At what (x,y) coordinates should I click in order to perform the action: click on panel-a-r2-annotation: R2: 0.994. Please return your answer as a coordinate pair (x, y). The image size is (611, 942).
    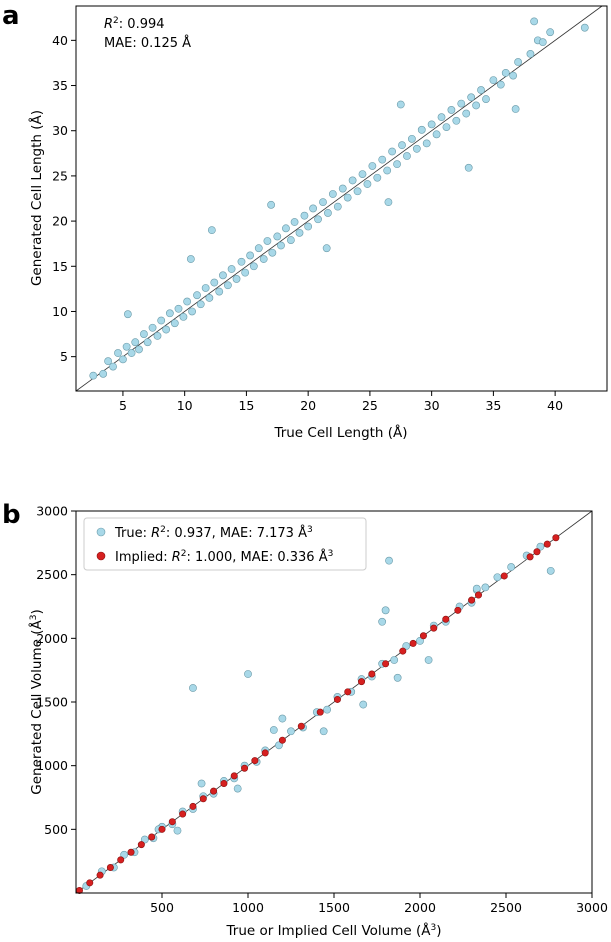
    Looking at the image, I should click on (134, 24).